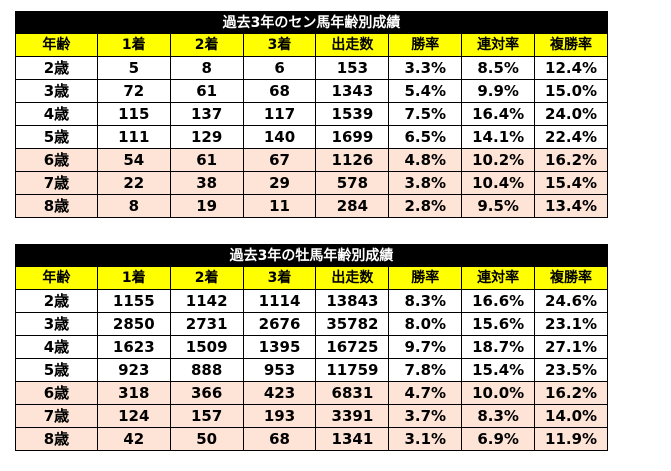 This screenshot has width=671, height=471. What do you see at coordinates (352, 416) in the screenshot?
I see `table-cell: 3391` at bounding box center [352, 416].